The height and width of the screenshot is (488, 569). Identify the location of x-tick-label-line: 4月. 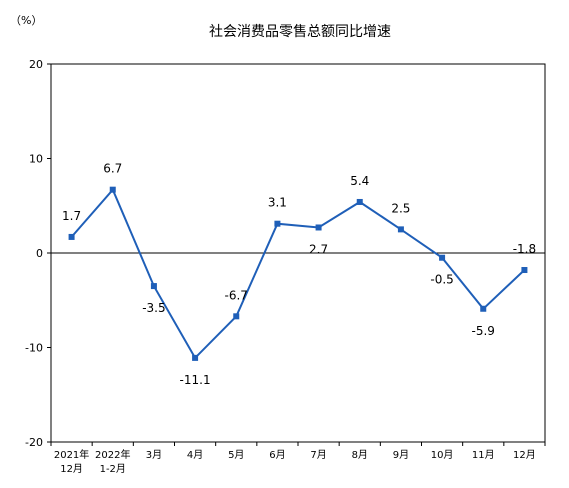
(195, 455).